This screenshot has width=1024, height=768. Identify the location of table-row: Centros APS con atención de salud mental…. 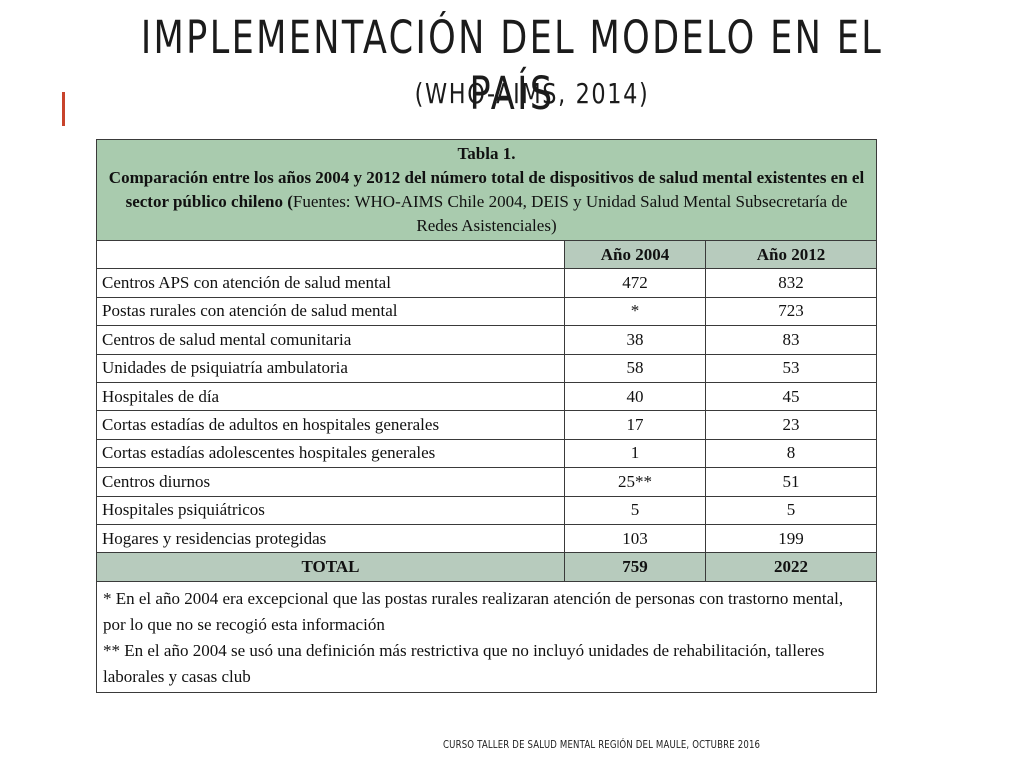
(486, 283).